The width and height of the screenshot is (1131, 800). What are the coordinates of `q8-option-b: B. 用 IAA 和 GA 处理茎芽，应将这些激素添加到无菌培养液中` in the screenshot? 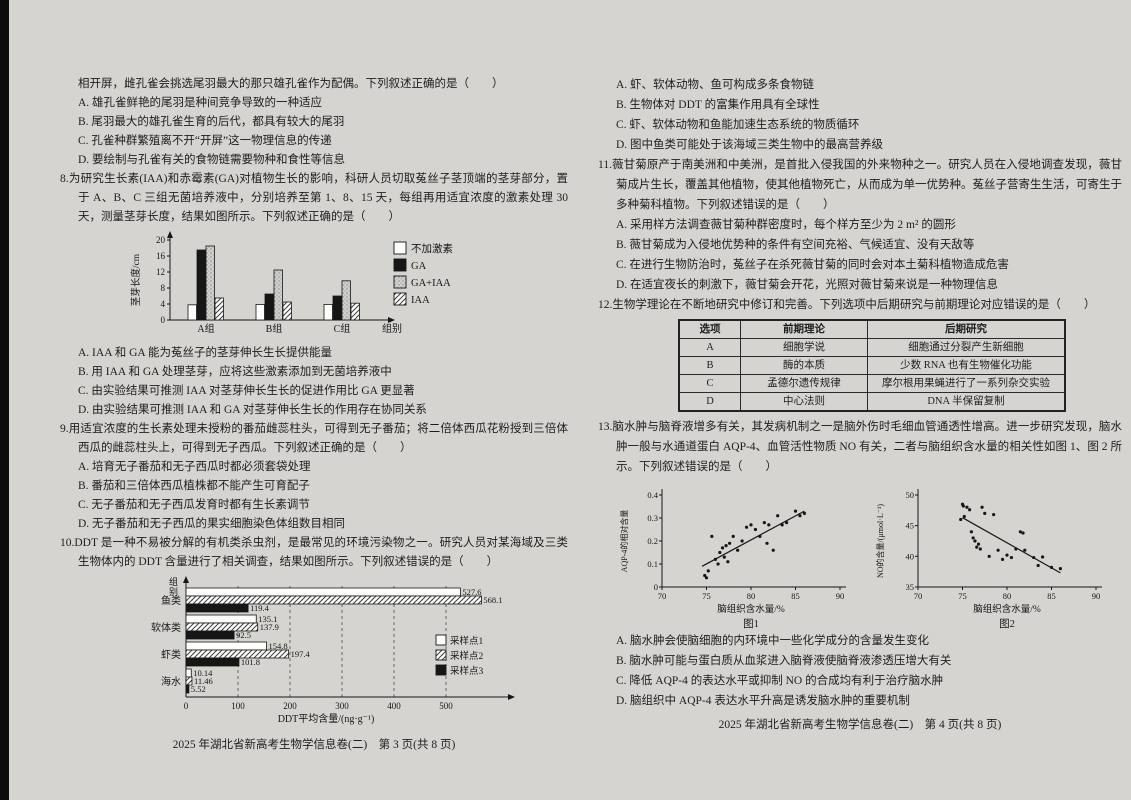 It's located at (235, 372).